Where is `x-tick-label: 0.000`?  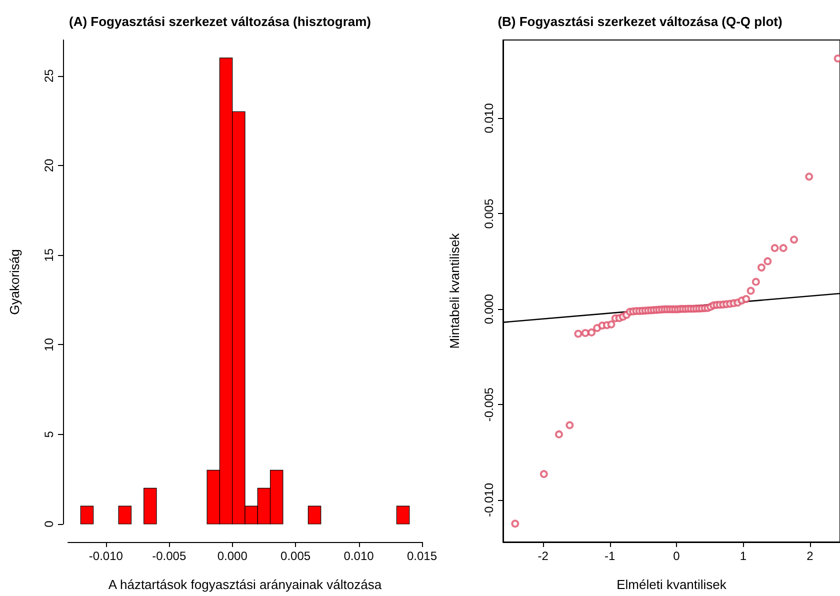
x-tick-label: 0.000 is located at coordinates (232, 556).